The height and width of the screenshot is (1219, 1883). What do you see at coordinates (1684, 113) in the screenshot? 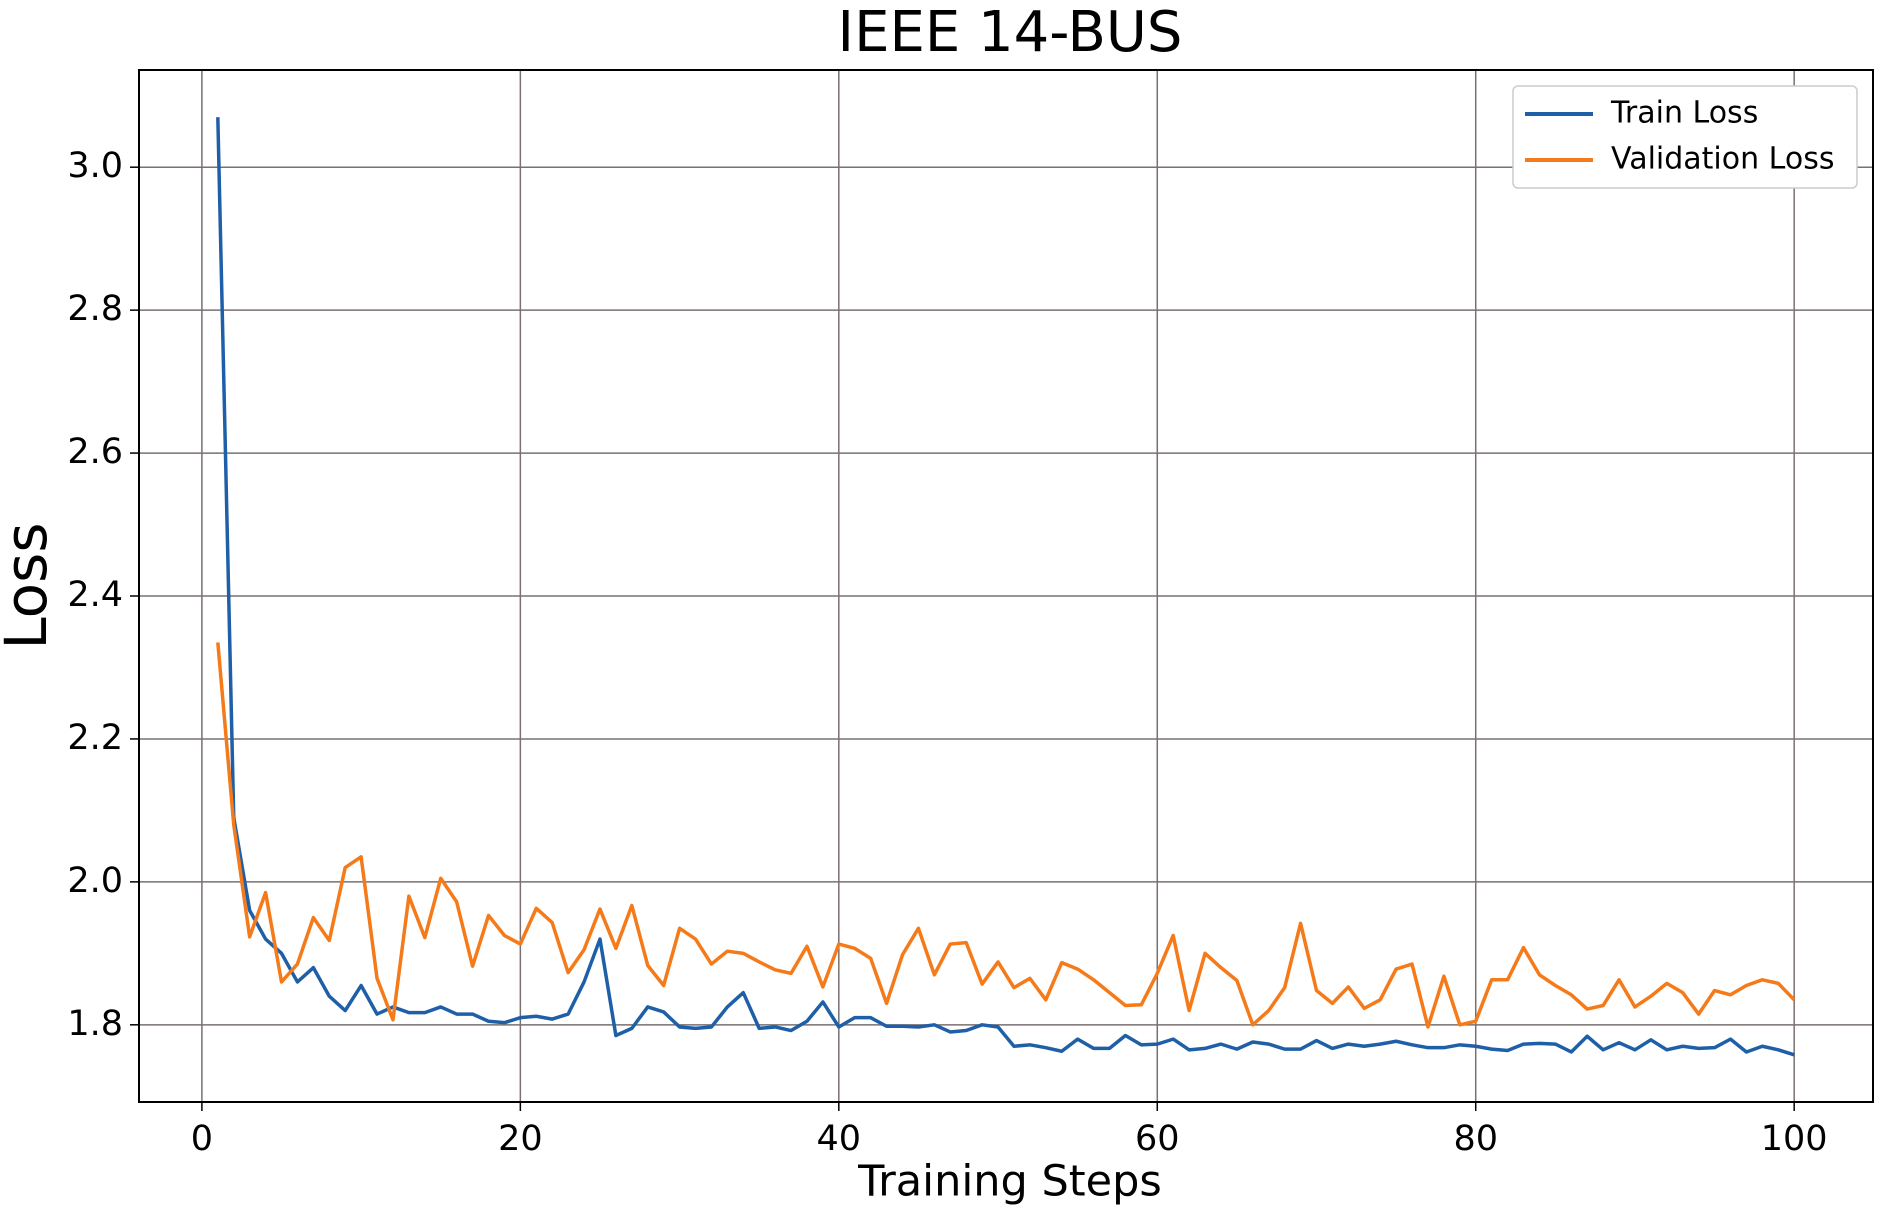
I see `legend-label: Train Loss` at bounding box center [1684, 113].